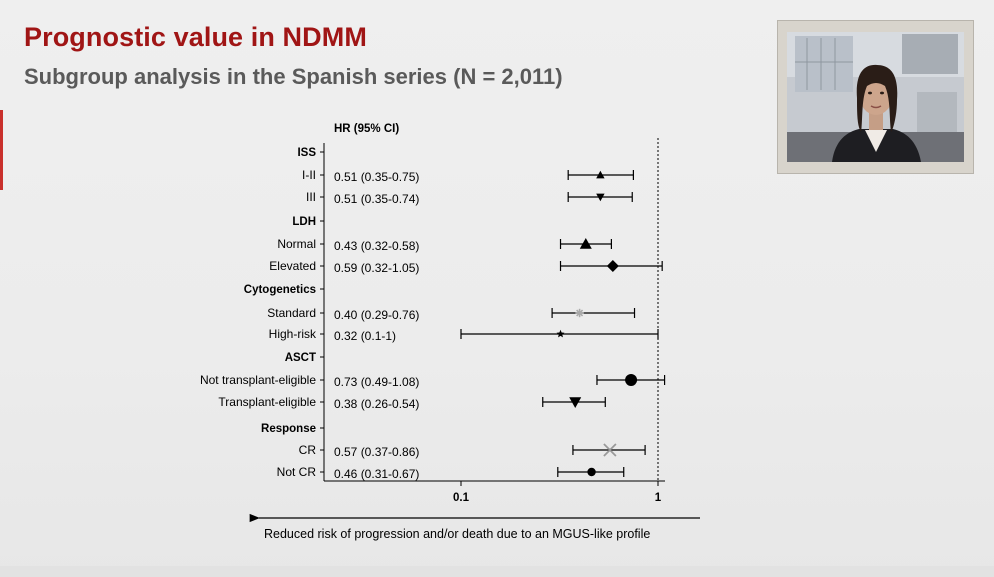  Describe the element at coordinates (451, 473) in the screenshot. I see `forest-row: Not CR 0.46 (0.31-0.67)` at that location.